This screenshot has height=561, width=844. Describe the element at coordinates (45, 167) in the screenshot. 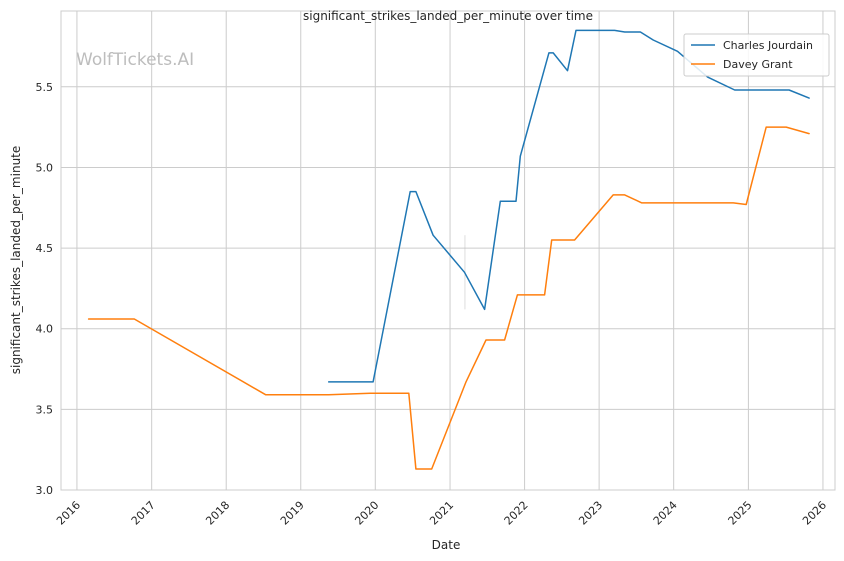

I see `y-tick-label: 5.0` at that location.